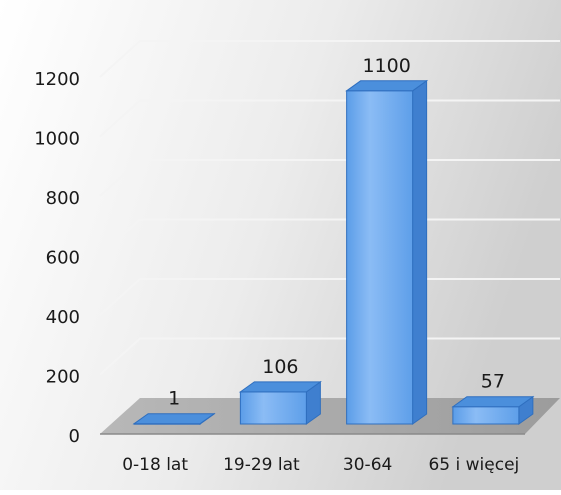 Image resolution: width=561 pixels, height=495 pixels. Describe the element at coordinates (420, 252) in the screenshot. I see `bar-side-face` at that location.